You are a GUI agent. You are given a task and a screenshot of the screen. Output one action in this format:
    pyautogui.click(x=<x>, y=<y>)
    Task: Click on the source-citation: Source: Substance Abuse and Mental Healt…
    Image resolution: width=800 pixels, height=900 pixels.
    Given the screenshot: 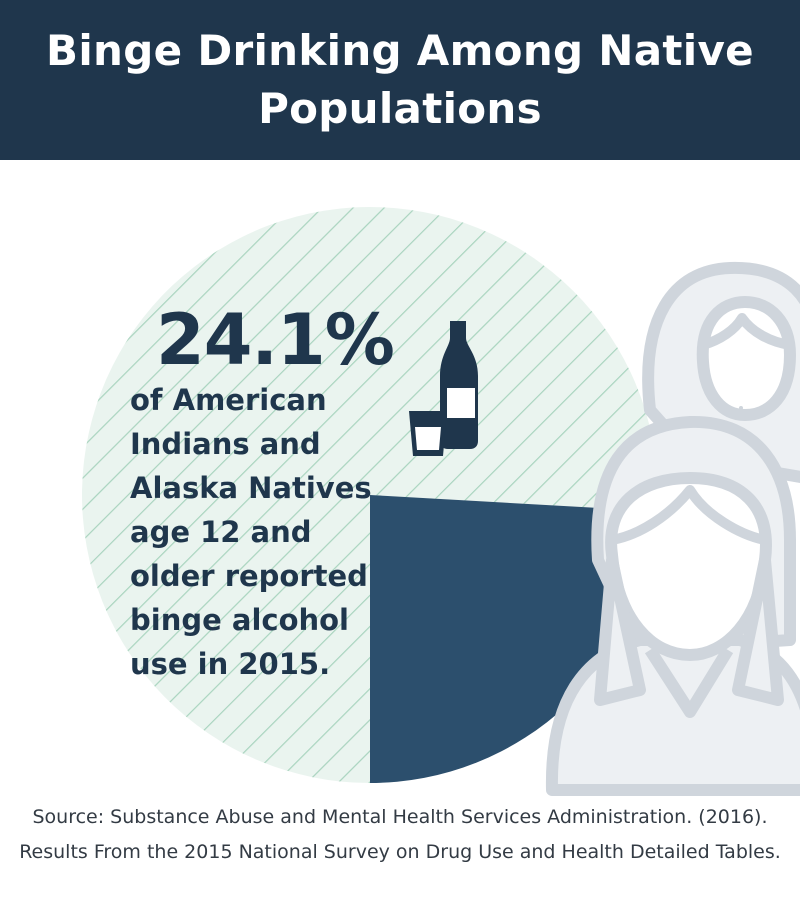 What is the action you would take?
    pyautogui.click(x=400, y=834)
    